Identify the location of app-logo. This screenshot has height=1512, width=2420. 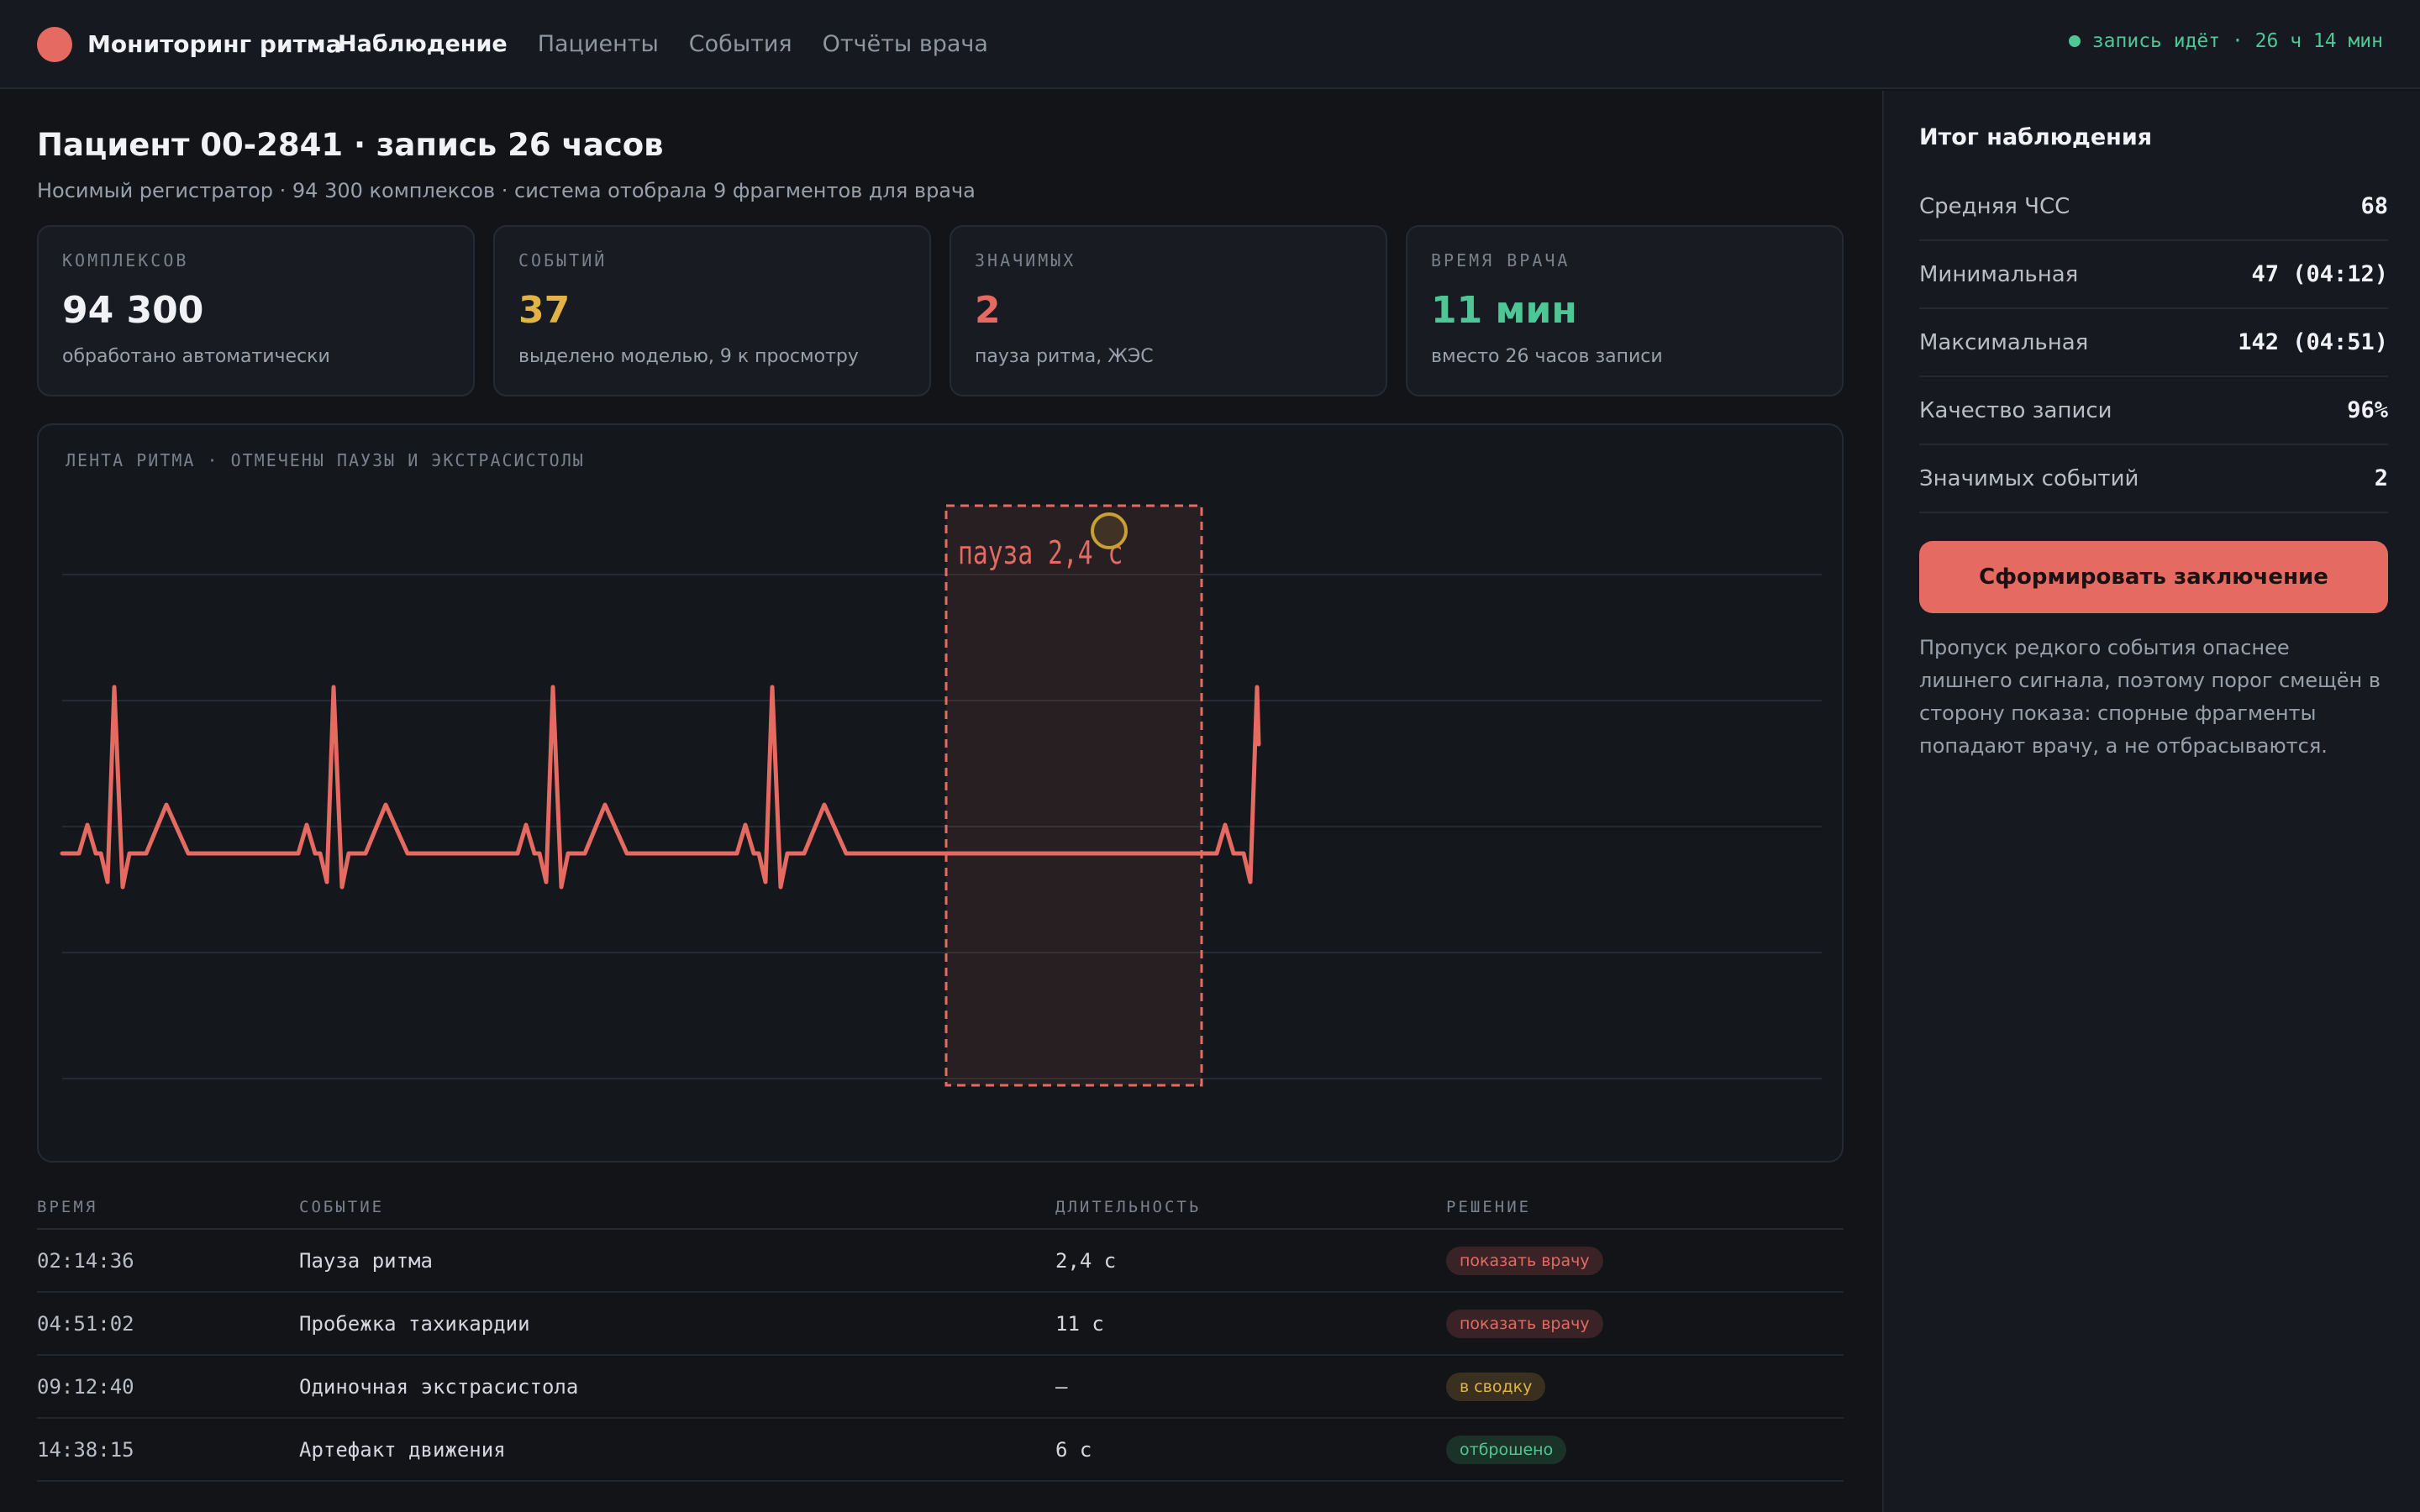
(54, 44).